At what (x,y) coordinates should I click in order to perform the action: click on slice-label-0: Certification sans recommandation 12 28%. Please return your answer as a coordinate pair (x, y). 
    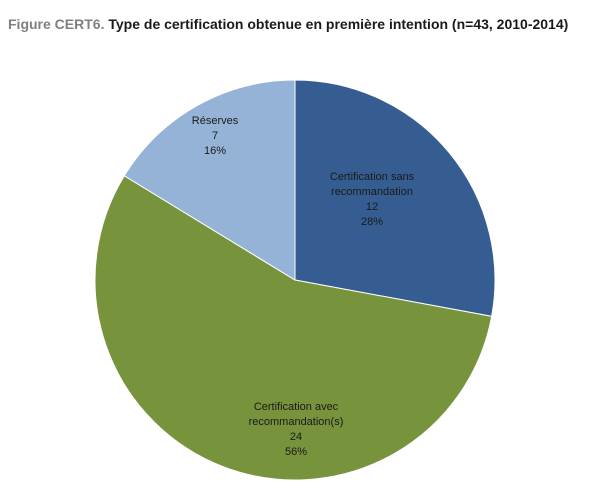
    Looking at the image, I should click on (372, 199).